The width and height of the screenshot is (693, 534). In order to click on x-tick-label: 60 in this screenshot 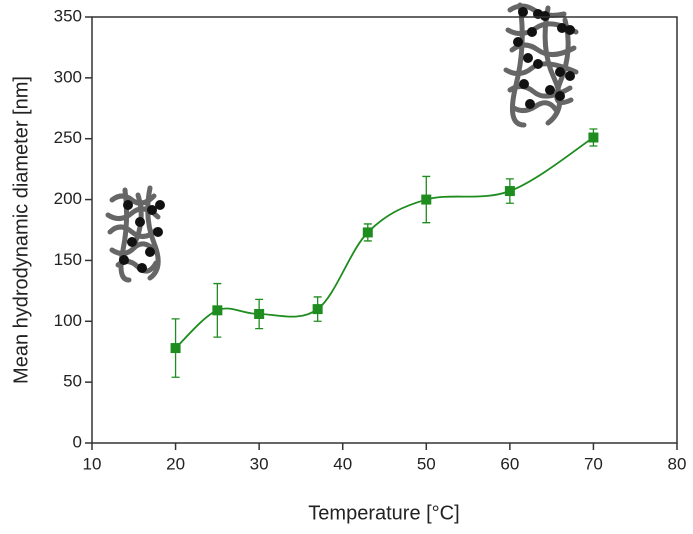, I will do `click(509, 463)`.